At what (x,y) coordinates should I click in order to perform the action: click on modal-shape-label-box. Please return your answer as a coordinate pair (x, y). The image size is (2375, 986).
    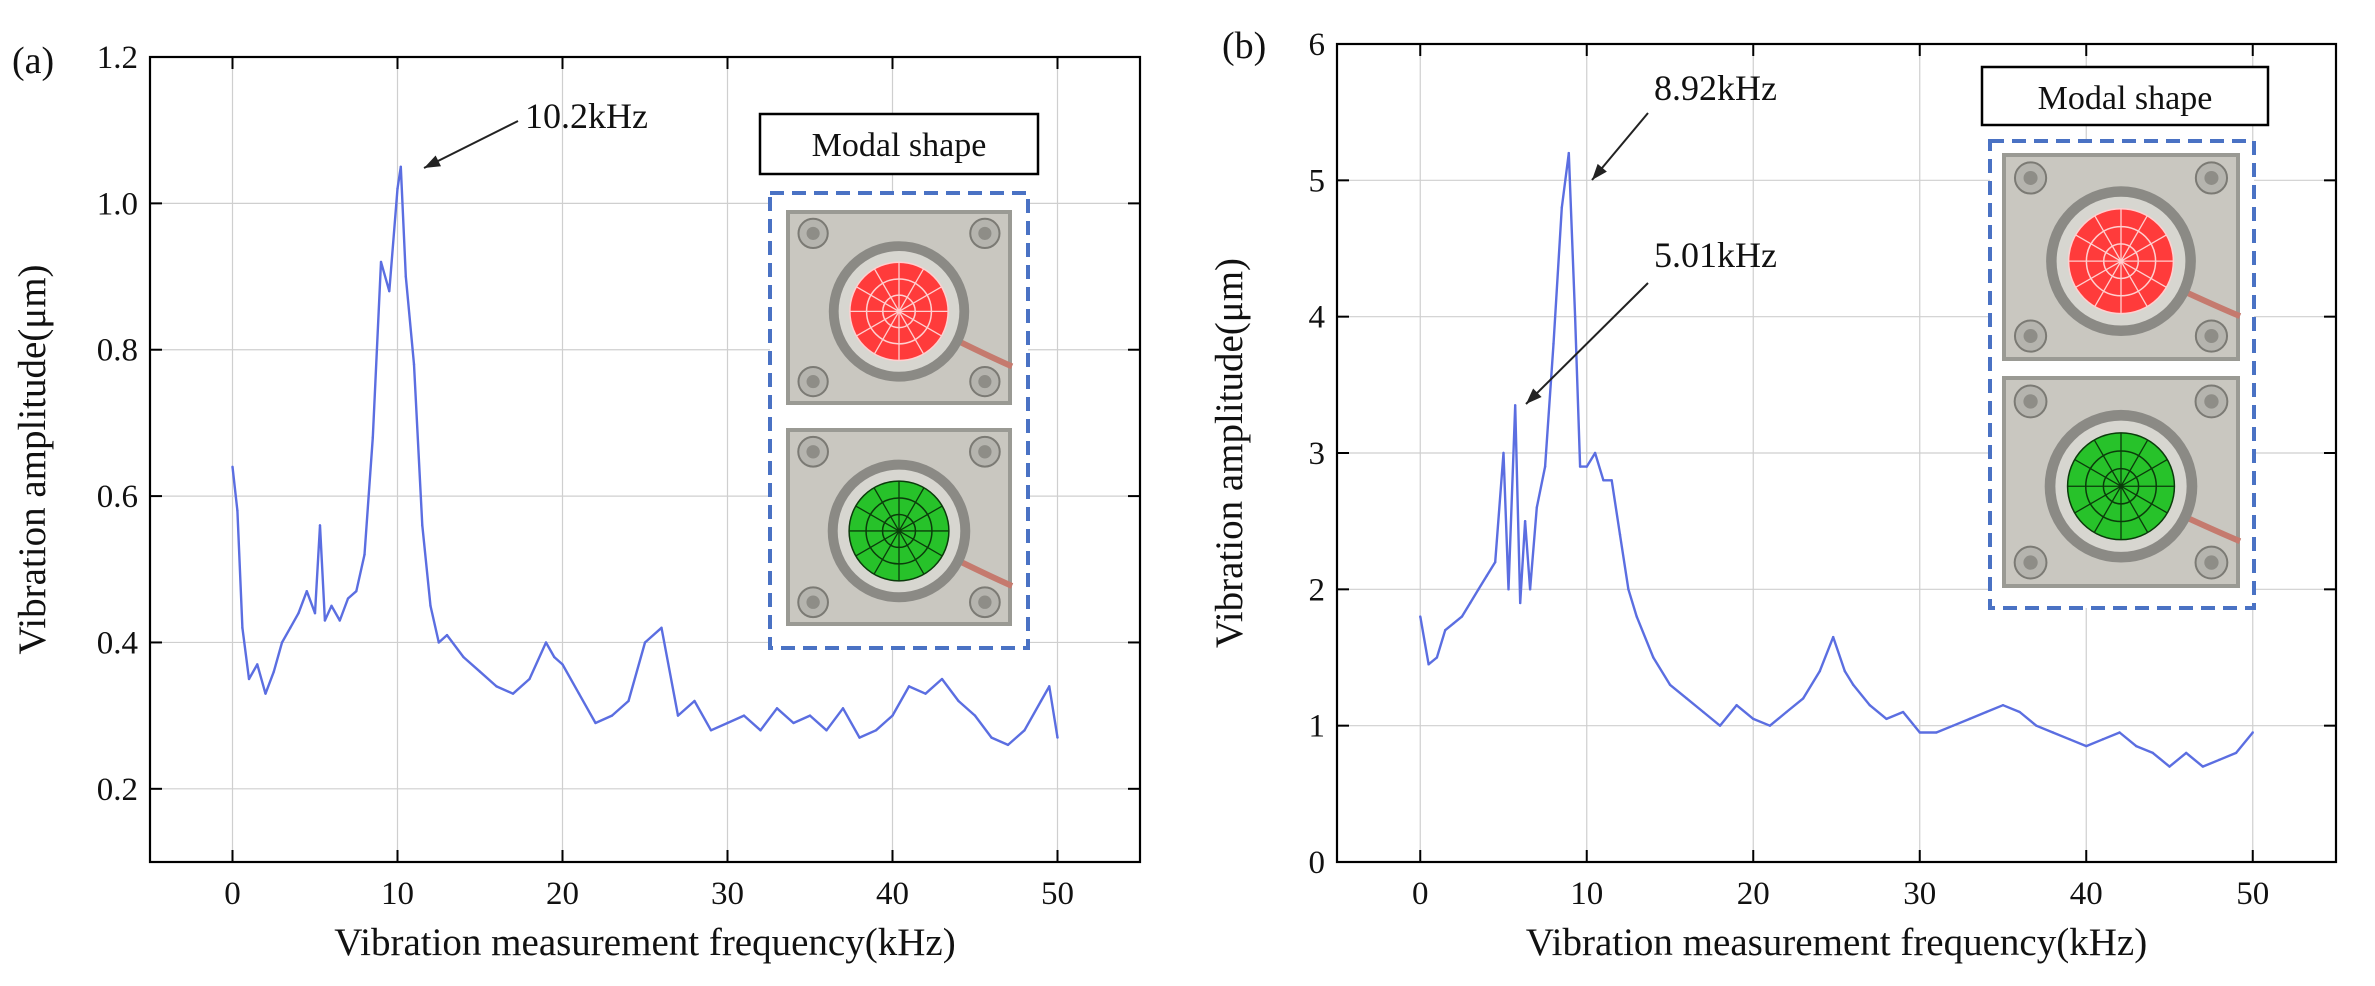
    Looking at the image, I should click on (899, 144).